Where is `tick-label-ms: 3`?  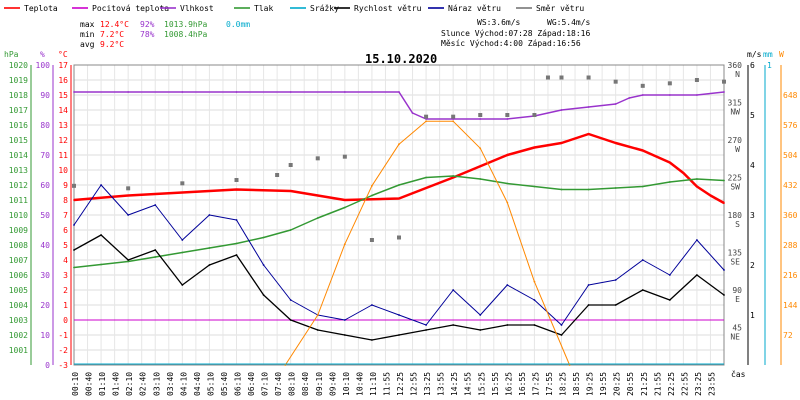 tick-label-ms: 3 is located at coordinates (752, 215).